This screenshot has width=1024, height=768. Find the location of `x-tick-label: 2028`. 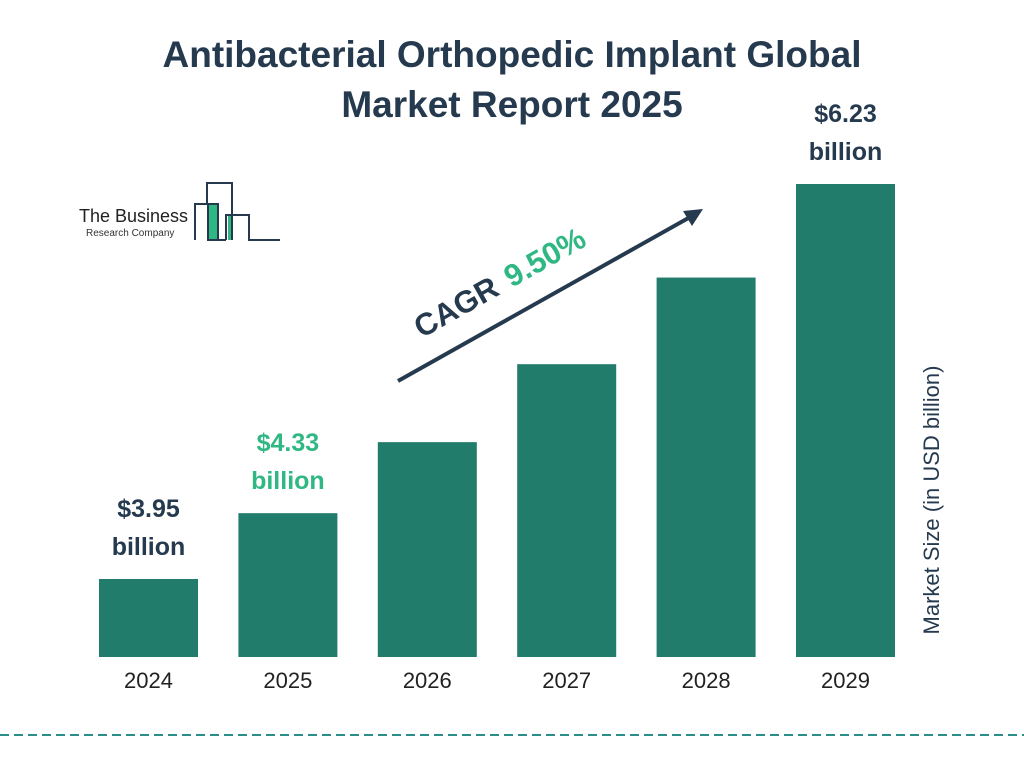

x-tick-label: 2028 is located at coordinates (706, 680).